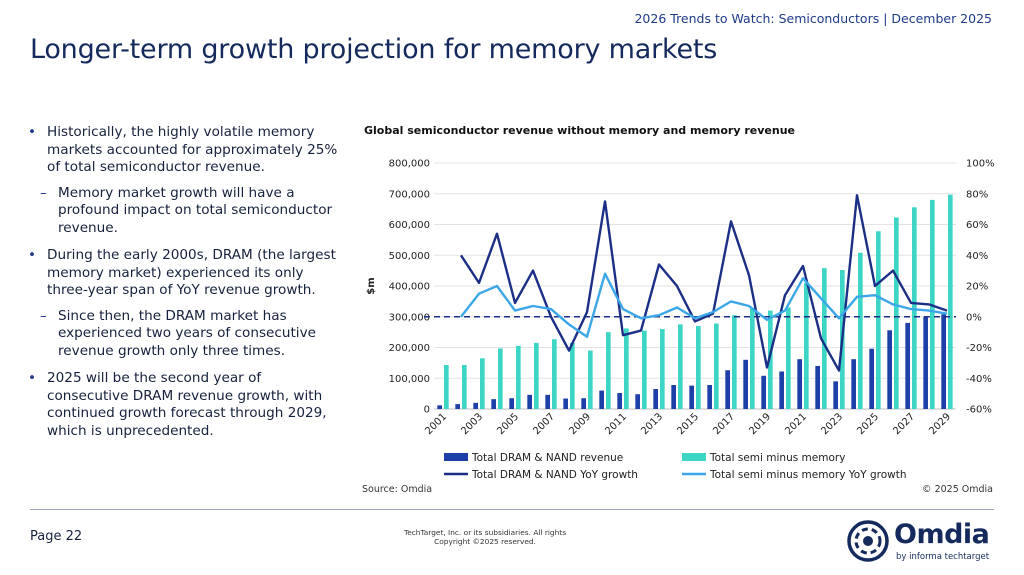 This screenshot has width=1024, height=575. I want to click on legend-label: Total semi minus memory YoY growth, so click(807, 474).